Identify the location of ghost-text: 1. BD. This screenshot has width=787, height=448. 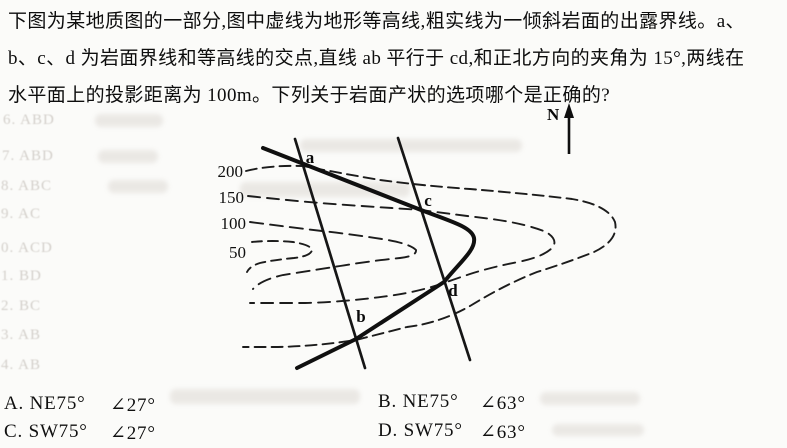
(21, 276).